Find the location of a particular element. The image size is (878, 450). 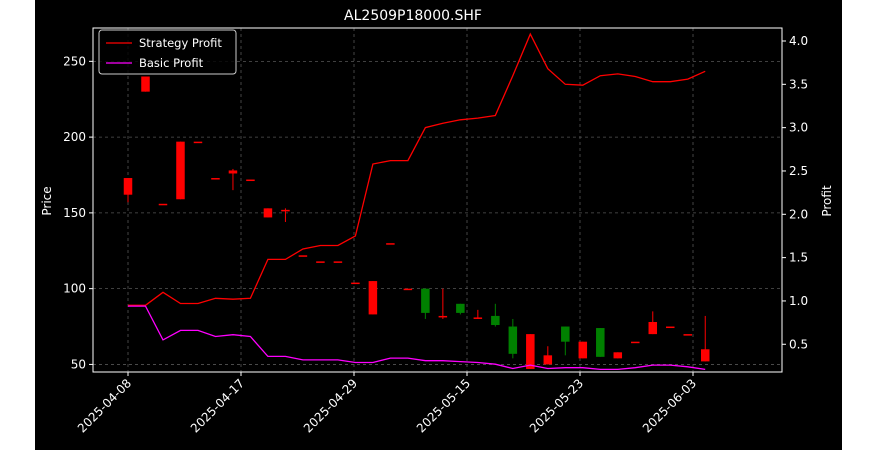

y-axis-label-left: Price is located at coordinates (47, 200).